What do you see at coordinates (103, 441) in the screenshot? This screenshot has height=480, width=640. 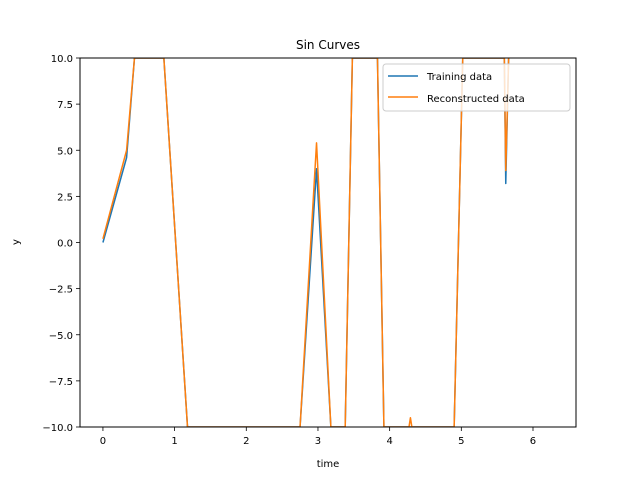 I see `x-tick-label: 0` at bounding box center [103, 441].